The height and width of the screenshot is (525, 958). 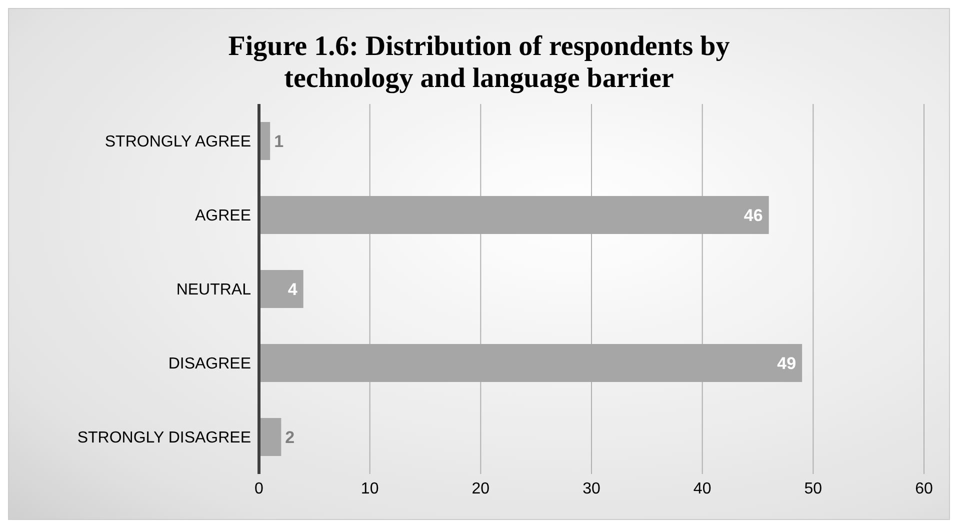 What do you see at coordinates (481, 489) in the screenshot?
I see `x-tick-label: 20` at bounding box center [481, 489].